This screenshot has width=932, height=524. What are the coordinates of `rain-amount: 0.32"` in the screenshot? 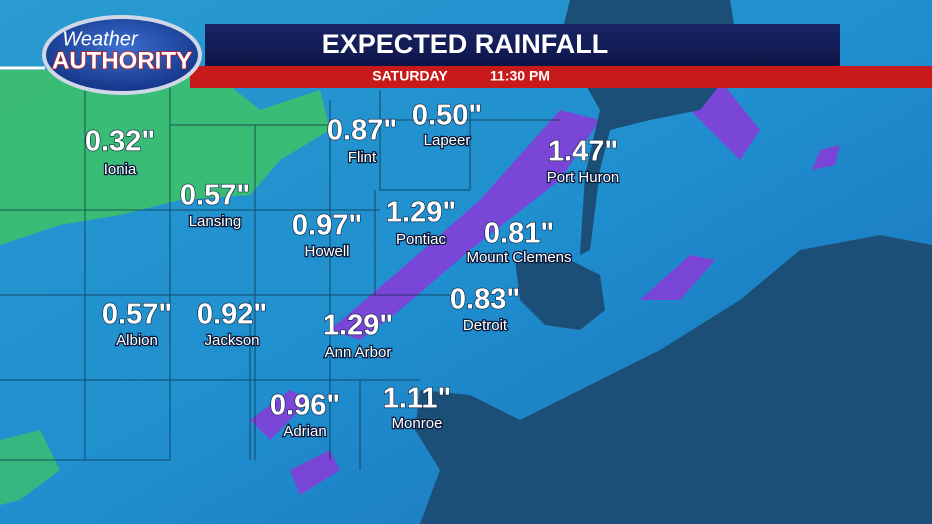 It's located at (120, 142).